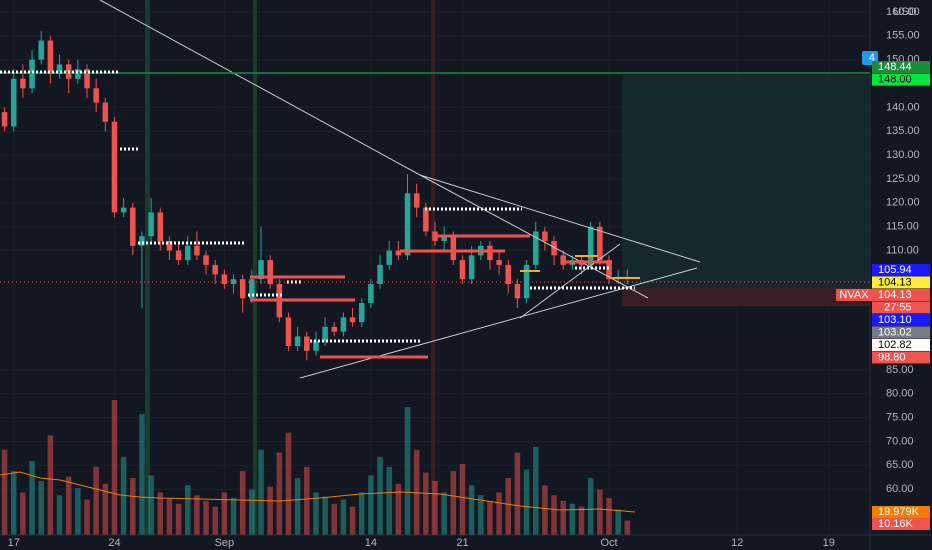 This screenshot has width=932, height=550. I want to click on x-tick-label: Oct, so click(608, 543).